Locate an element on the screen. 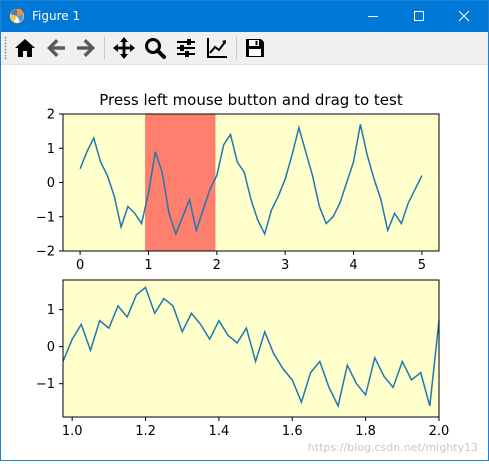  minimize-icon is located at coordinates (373, 16).